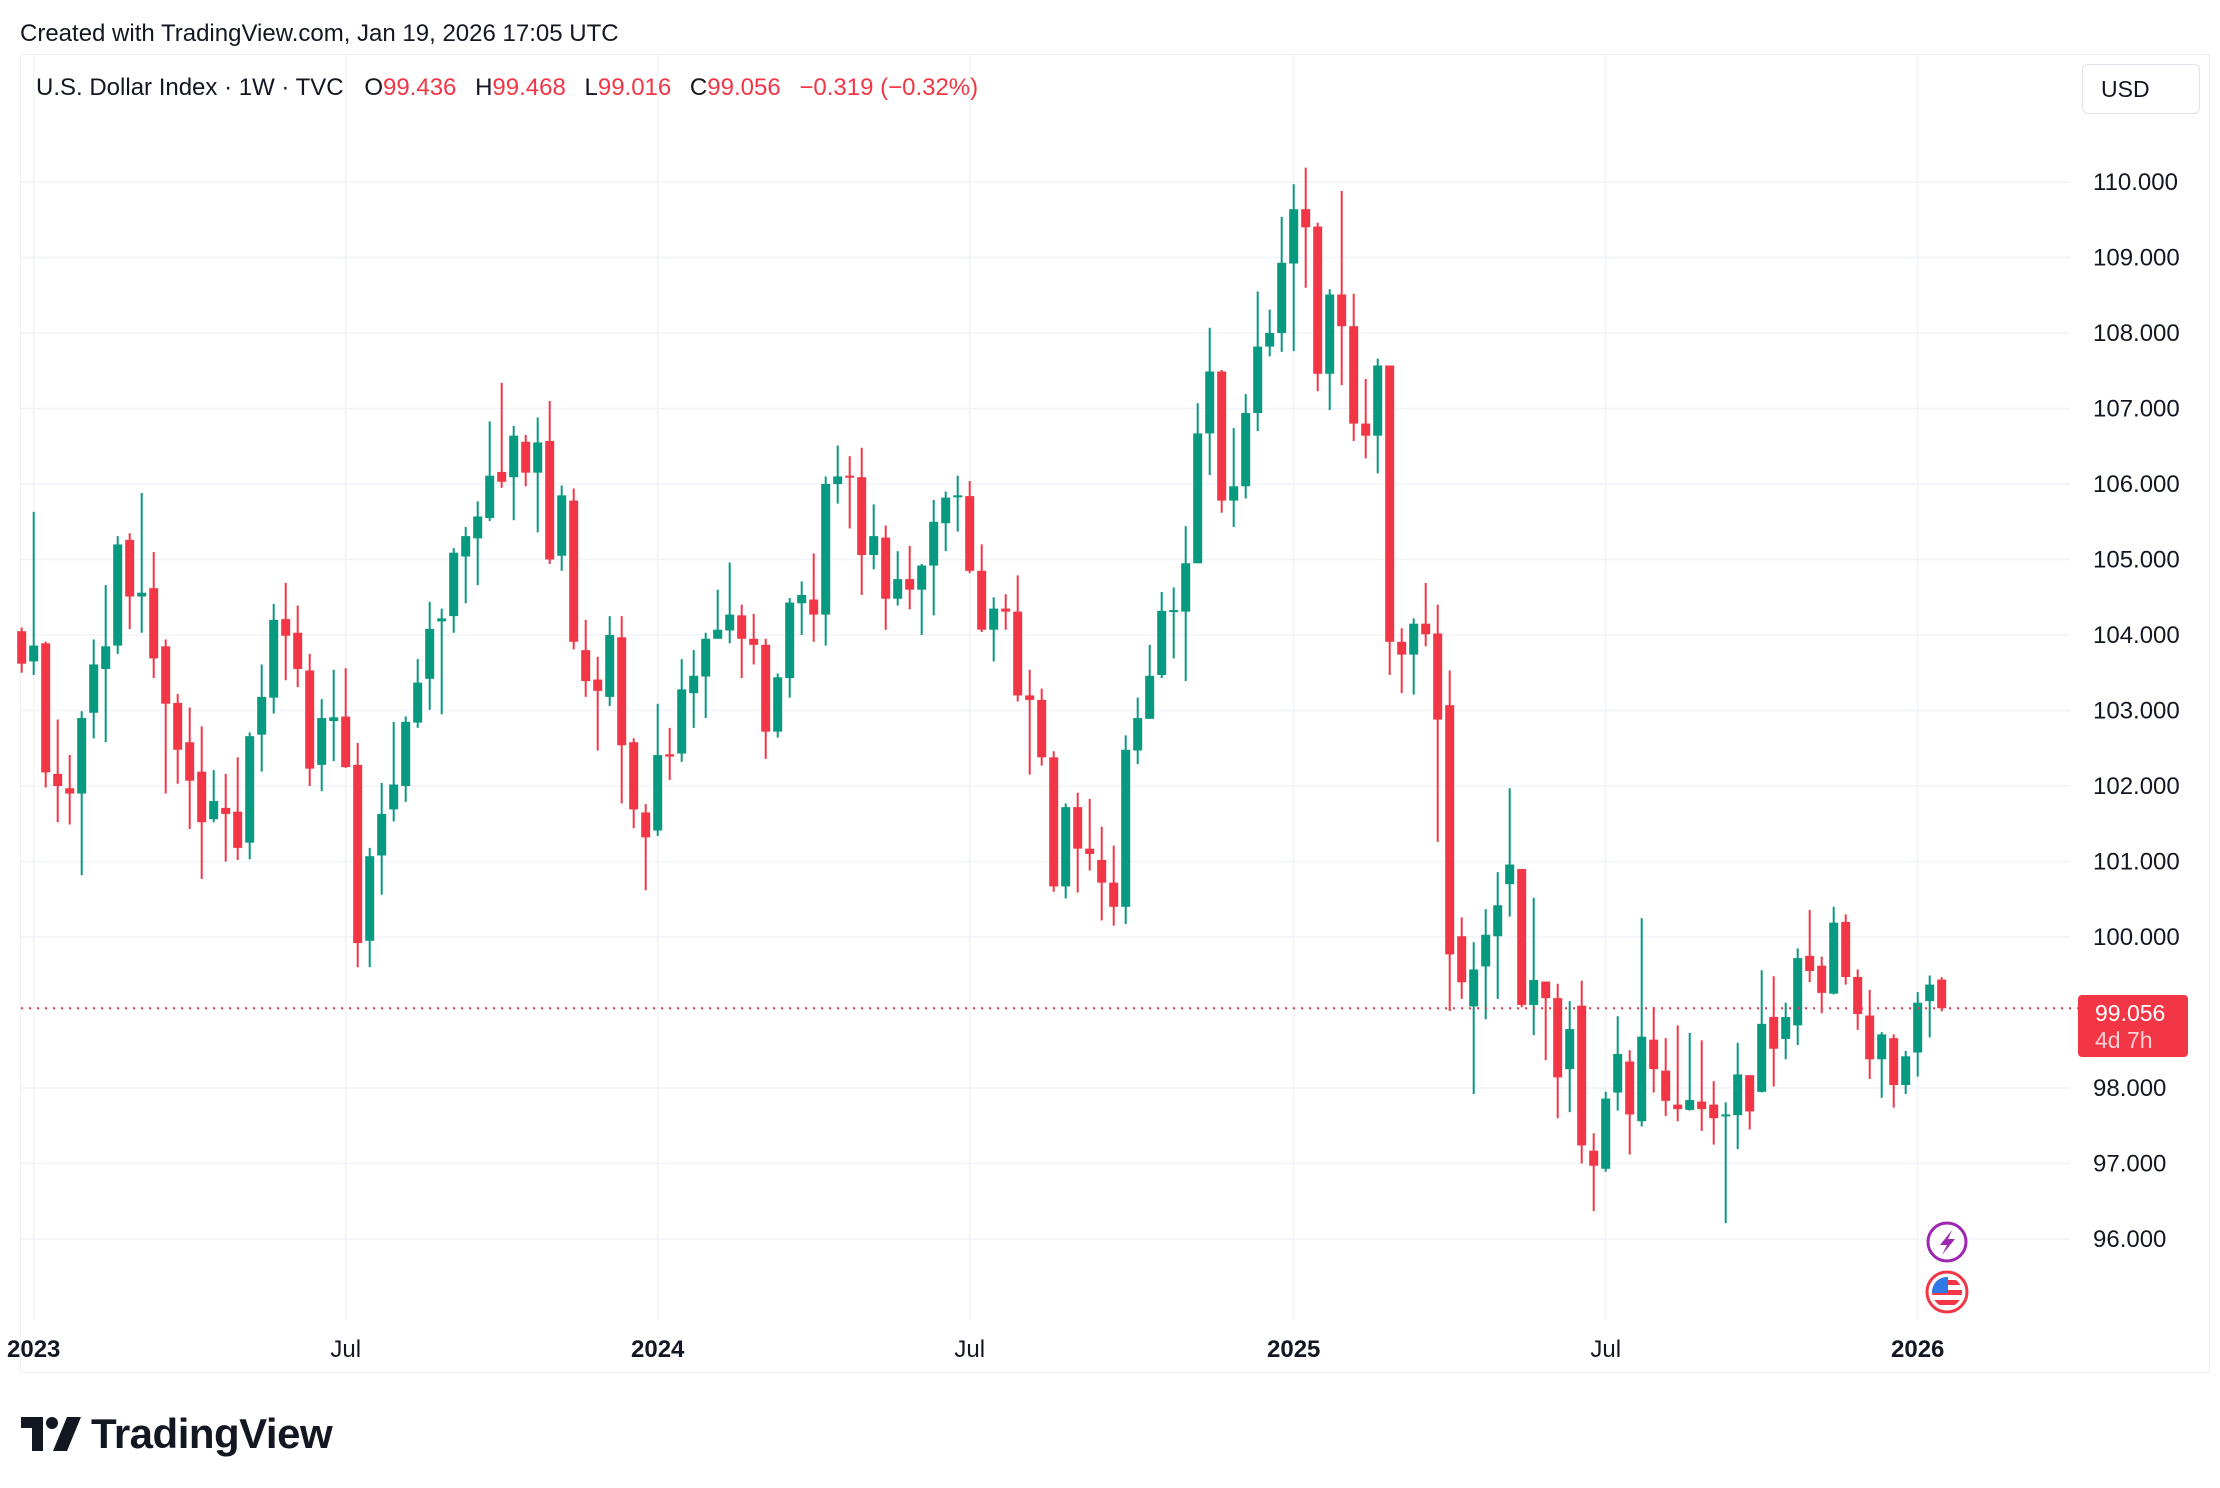 This screenshot has height=1488, width=2220. Describe the element at coordinates (33, 1349) in the screenshot. I see `time-tick-label: 2023` at that location.